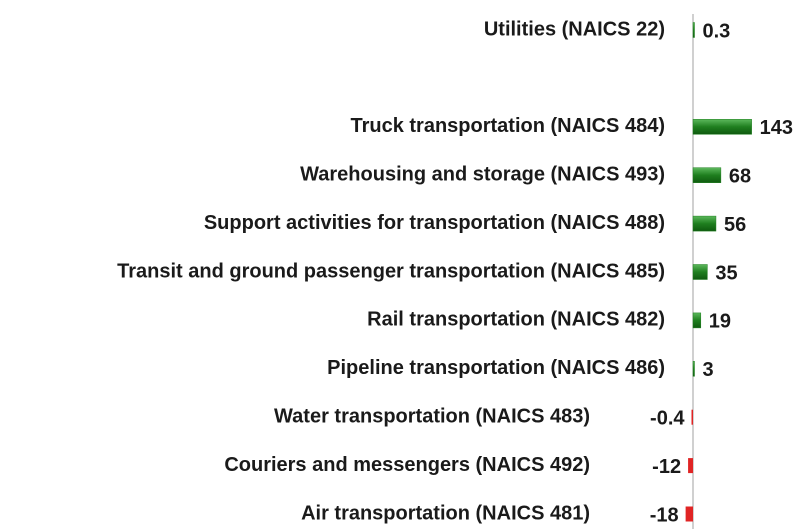 This screenshot has height=529, width=807. I want to click on category-label: Air transportation (NAICS 481), so click(445, 513).